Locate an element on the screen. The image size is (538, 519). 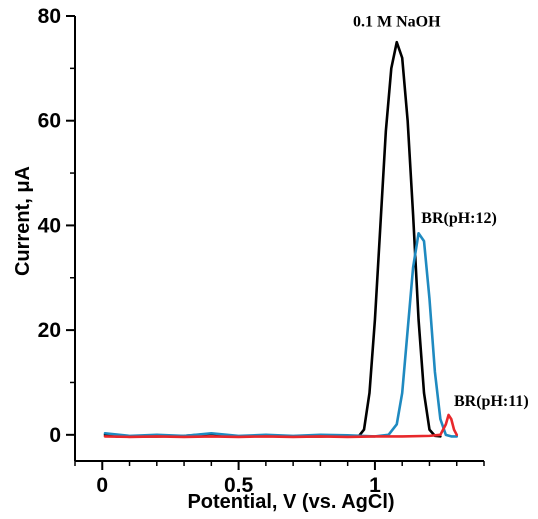
x-tick-label: 0 is located at coordinates (102, 485).